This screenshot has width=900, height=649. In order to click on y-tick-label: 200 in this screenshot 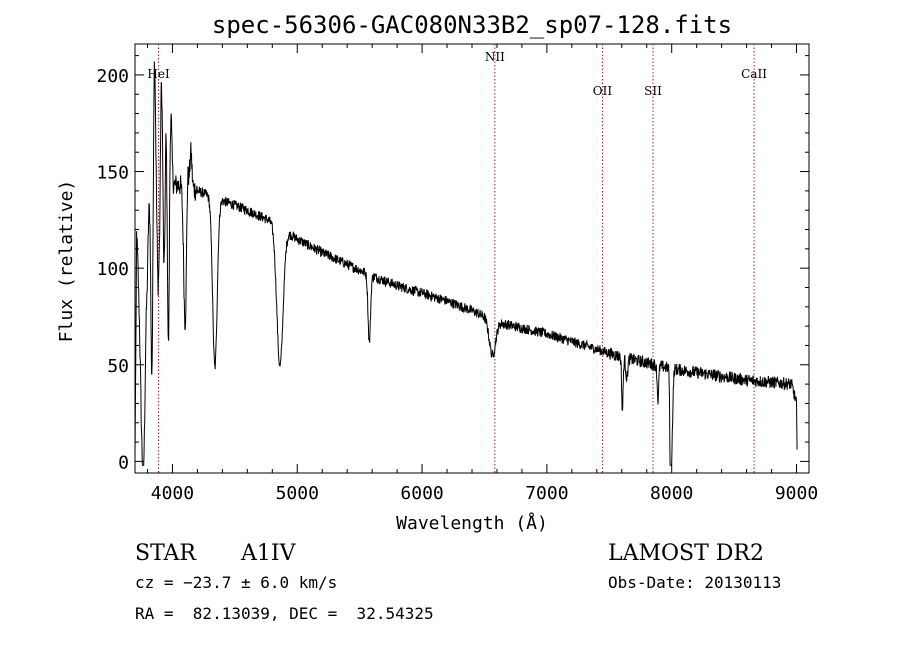, I will do `click(112, 76)`.